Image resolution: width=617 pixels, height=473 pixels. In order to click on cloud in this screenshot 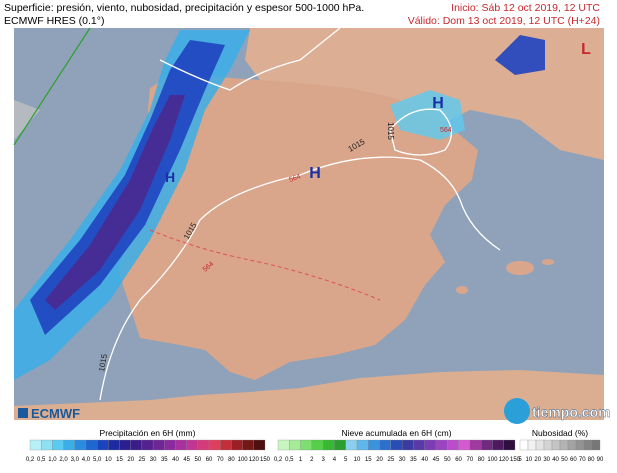, I will do `click(27, 120)`.